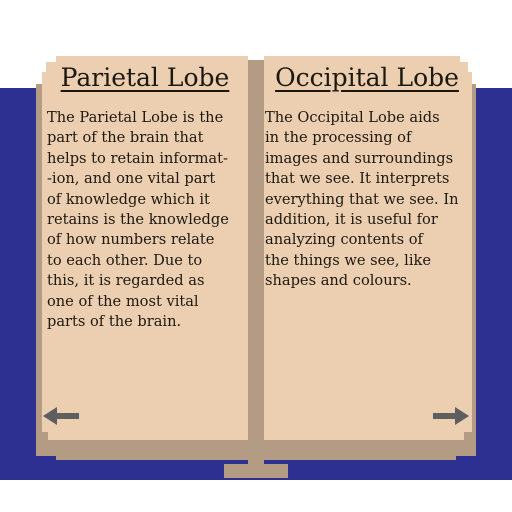  I want to click on book-cover-right-step, so click(498, 282).